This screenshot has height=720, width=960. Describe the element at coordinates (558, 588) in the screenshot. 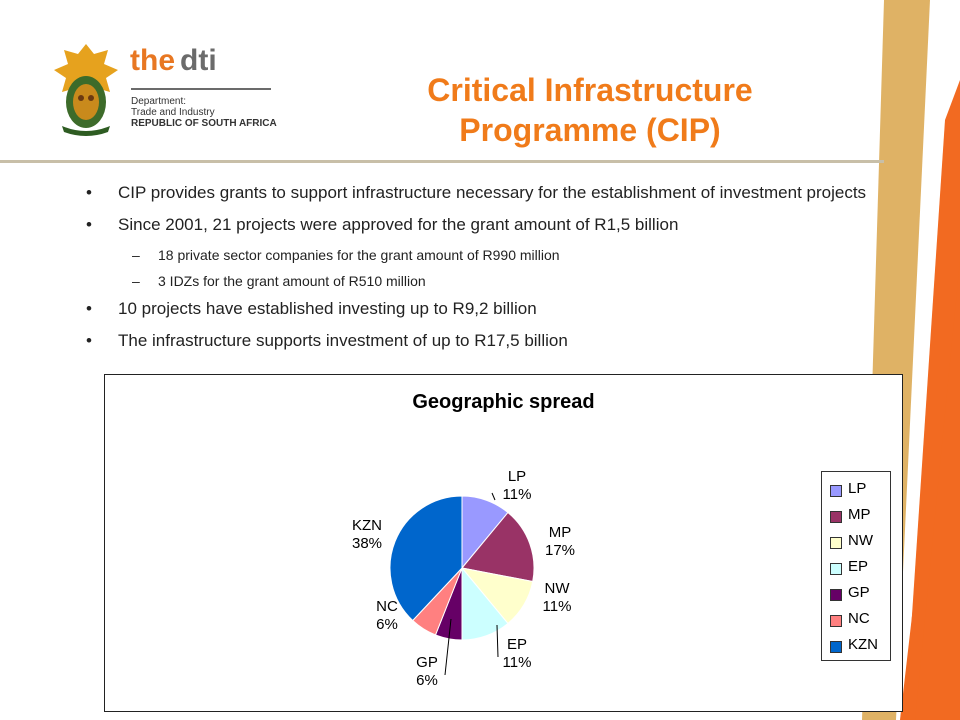

I see `slice-label-nw: NW` at that location.